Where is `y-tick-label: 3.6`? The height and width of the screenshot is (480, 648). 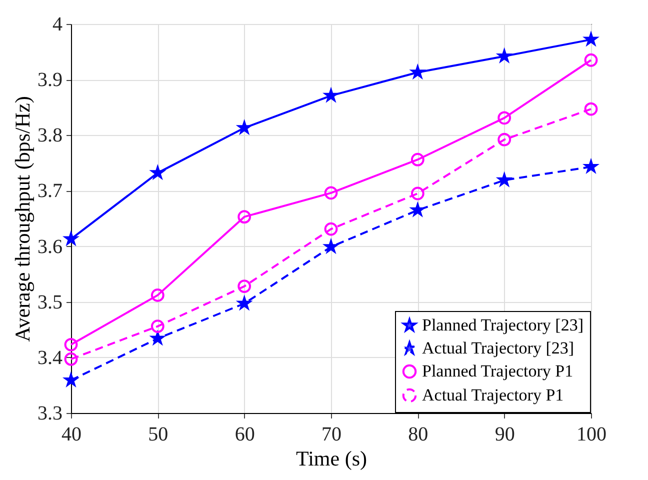
y-tick-label: 3.6 is located at coordinates (50, 247).